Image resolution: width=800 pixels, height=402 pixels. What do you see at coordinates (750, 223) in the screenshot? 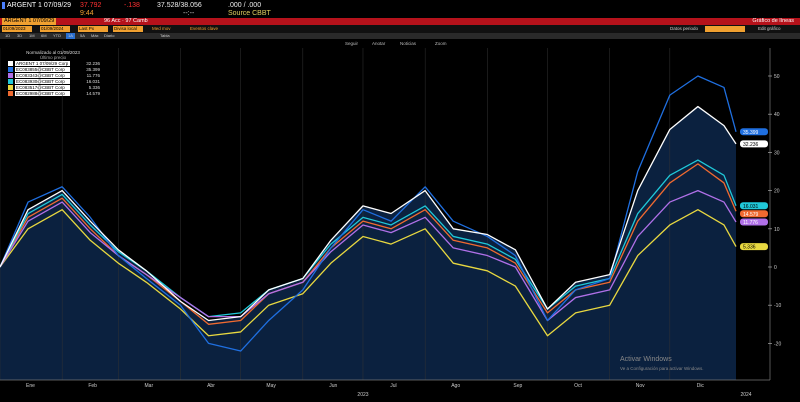
I see `last-value-label: 11.776` at bounding box center [750, 223].